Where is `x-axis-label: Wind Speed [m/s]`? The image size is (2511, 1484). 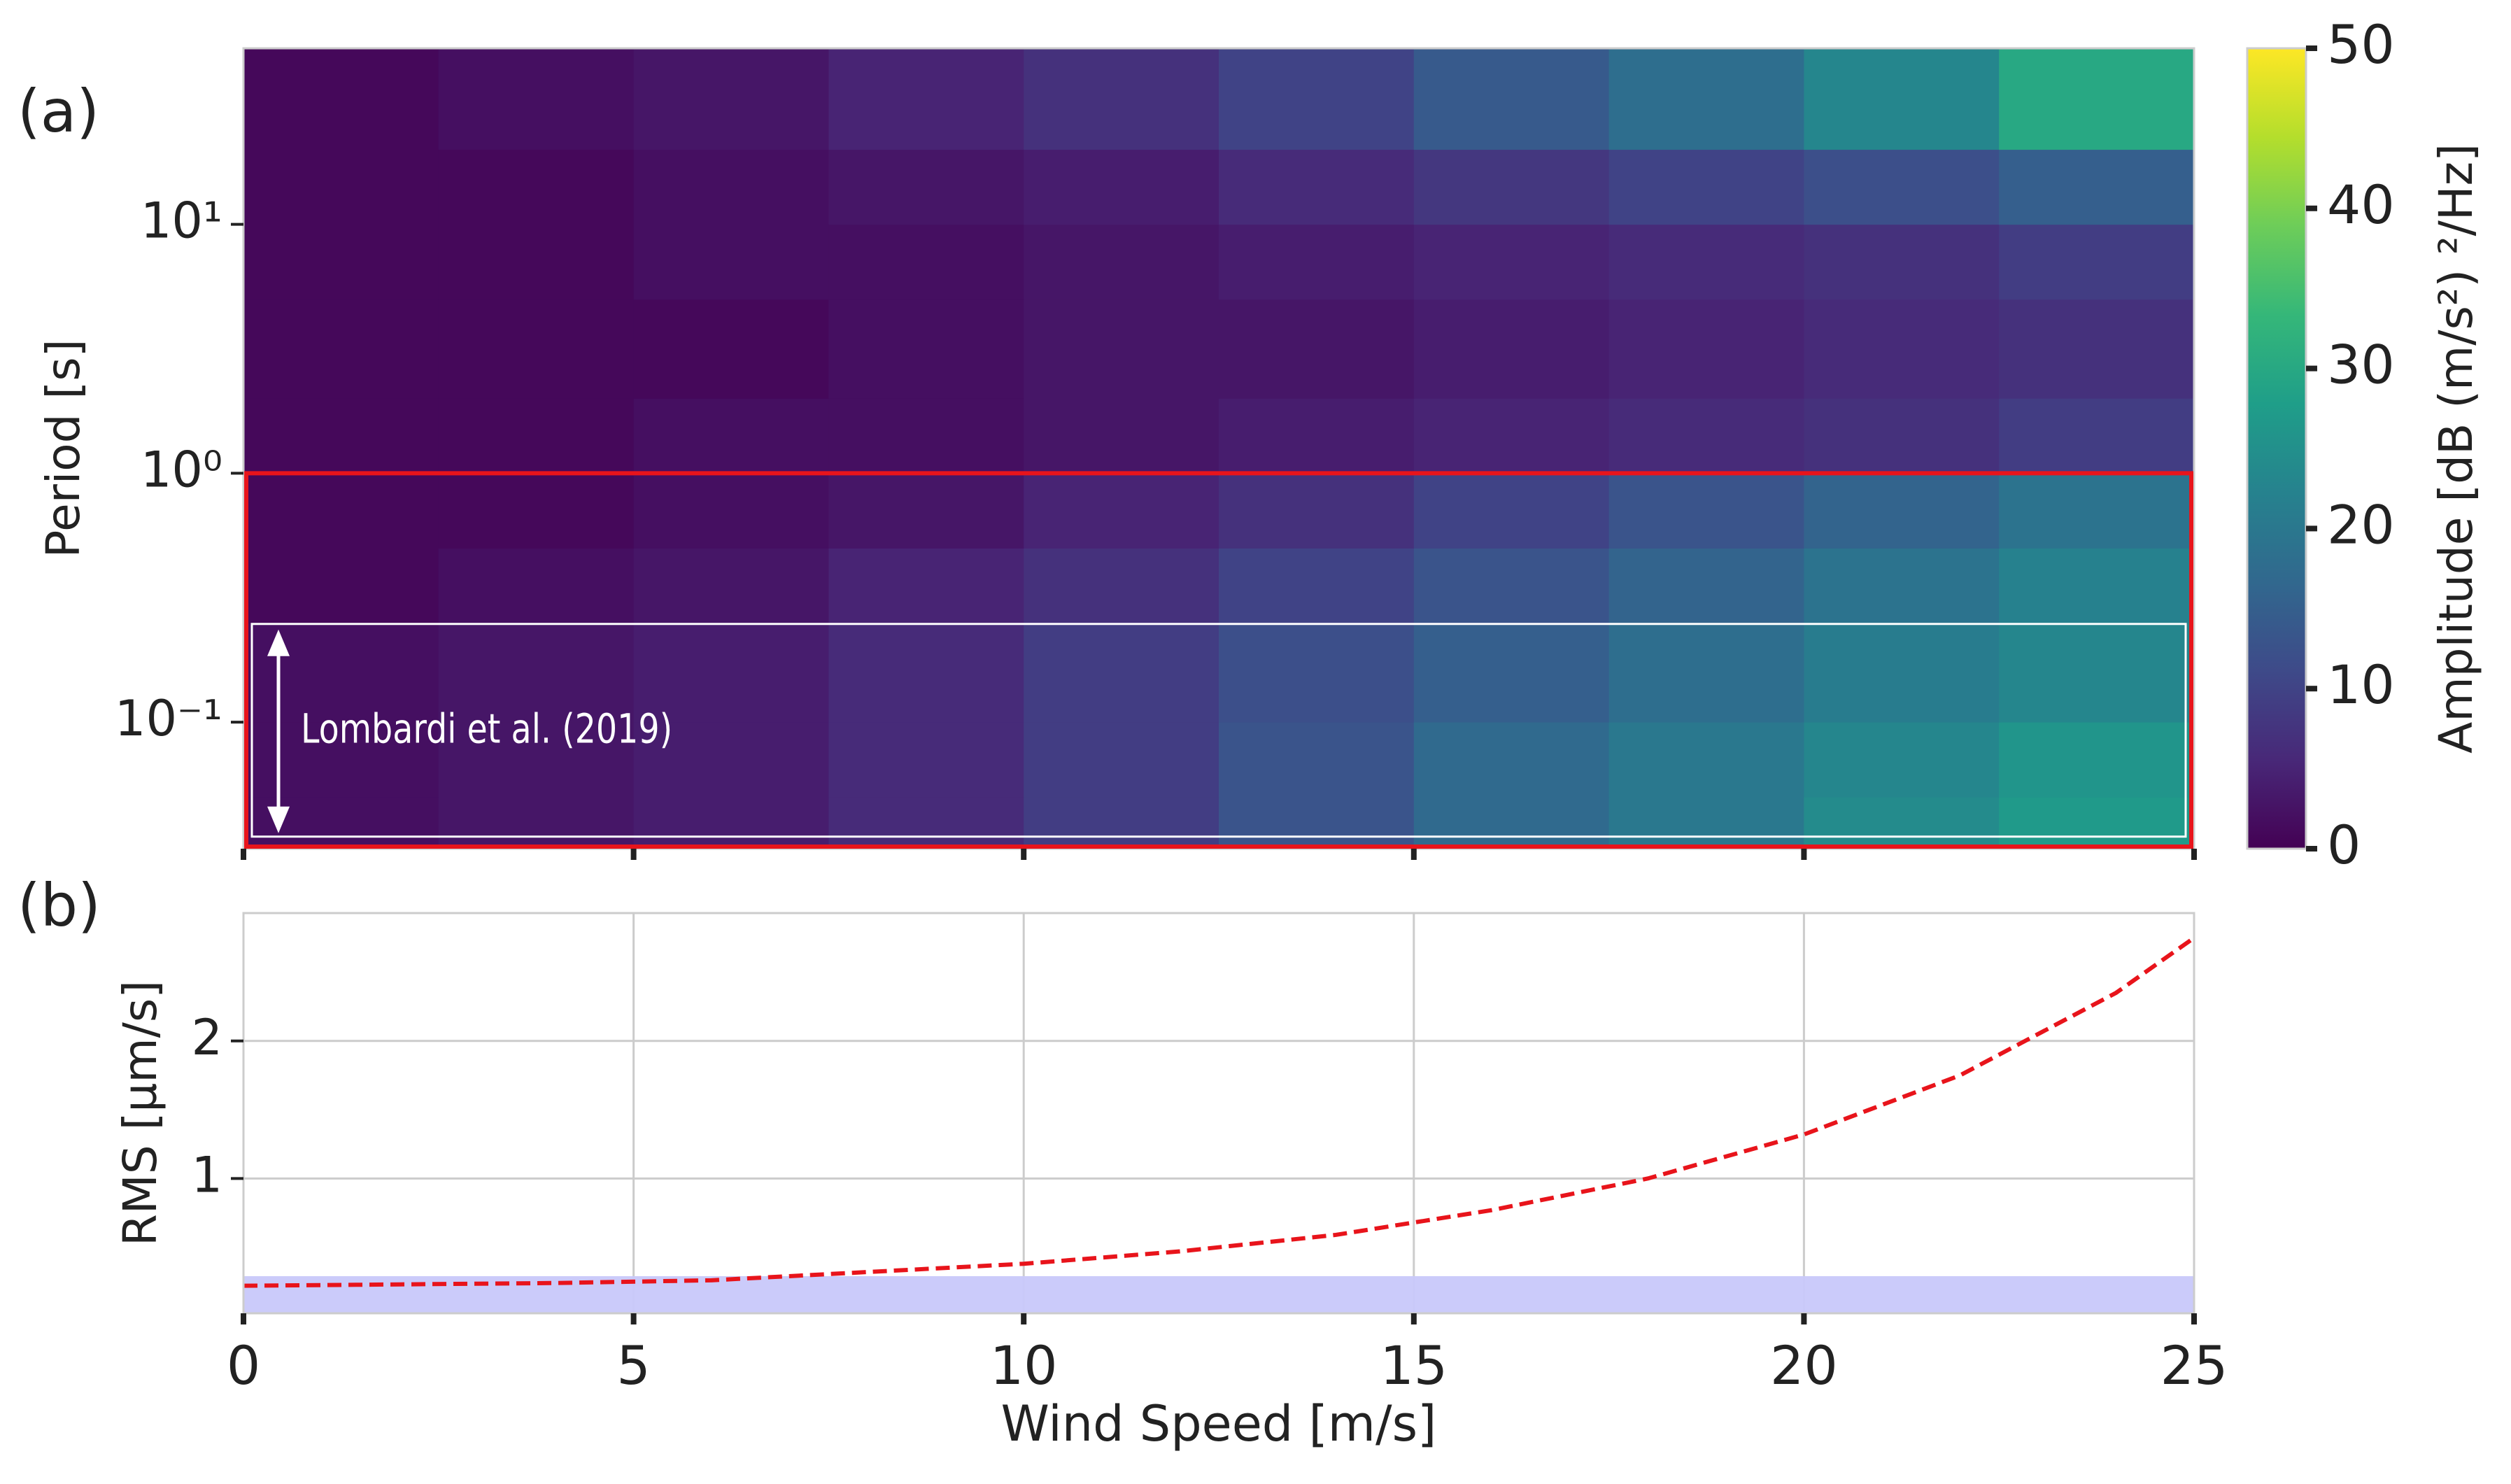 x-axis-label: Wind Speed [m/s] is located at coordinates (1219, 1424).